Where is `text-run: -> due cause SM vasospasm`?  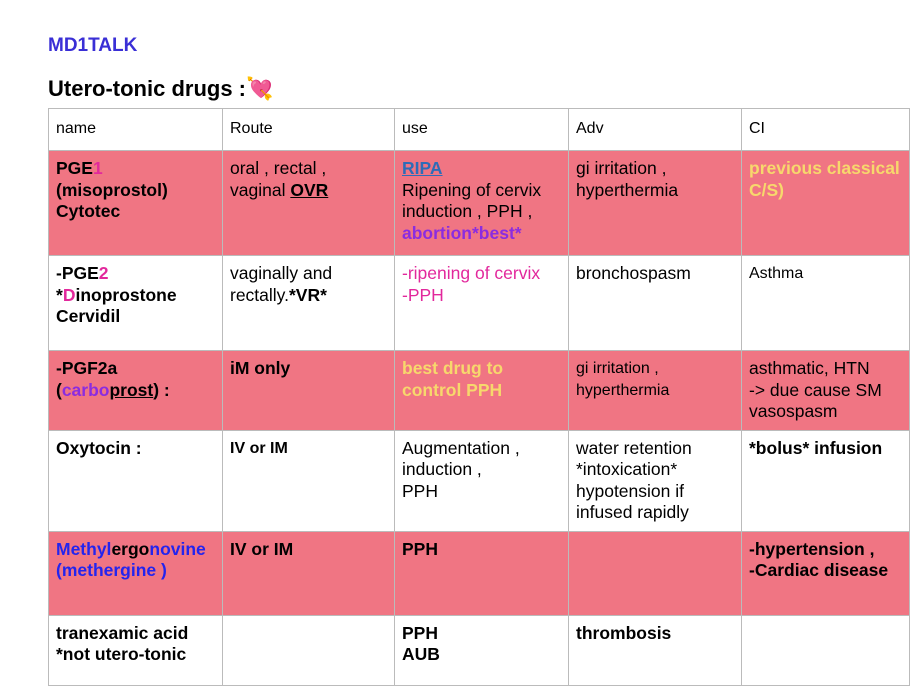 text-run: -> due cause SM vasospasm is located at coordinates (815, 400).